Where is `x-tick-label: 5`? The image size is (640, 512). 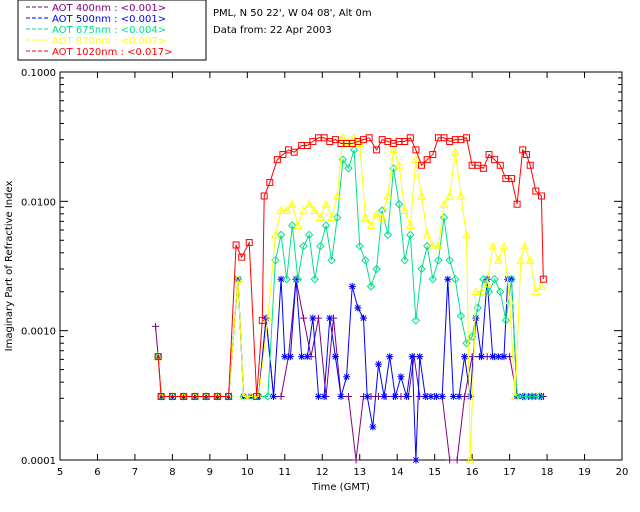
x-tick-label: 5 is located at coordinates (60, 472).